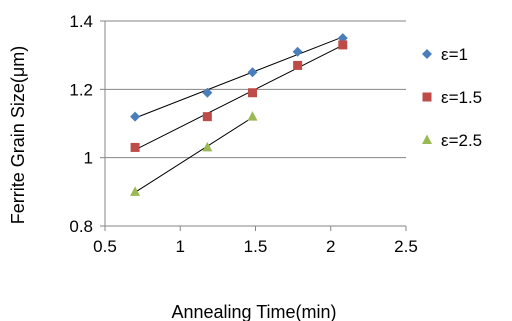  I want to click on y-tick-label: 1.2, so click(81, 89).